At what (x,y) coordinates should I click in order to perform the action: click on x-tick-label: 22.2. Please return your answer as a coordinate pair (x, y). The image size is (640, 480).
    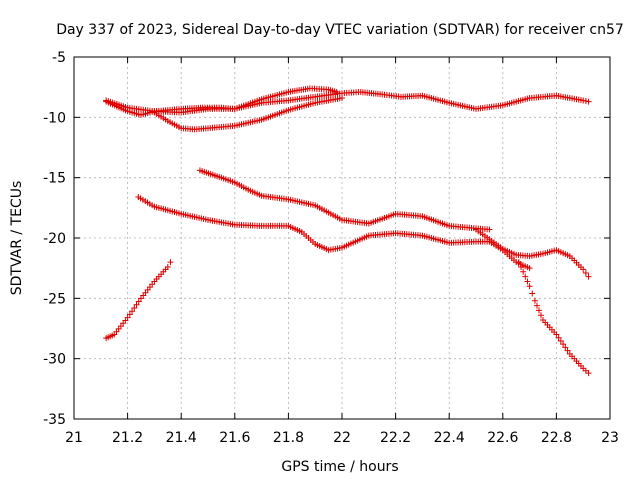
    Looking at the image, I should click on (395, 438).